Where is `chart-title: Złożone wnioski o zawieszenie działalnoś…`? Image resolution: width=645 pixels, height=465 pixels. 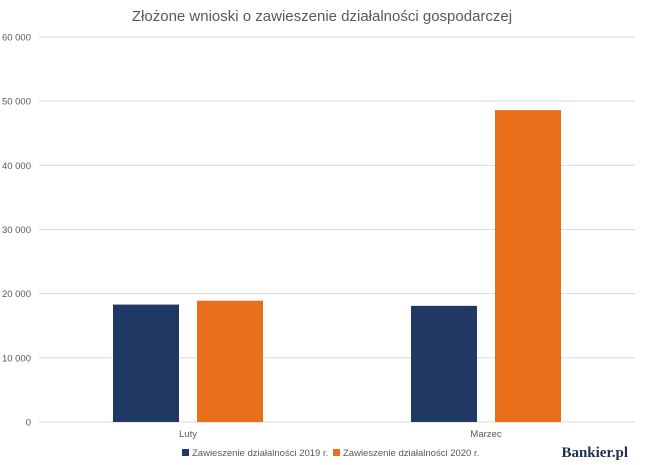 chart-title: Złożone wnioski o zawieszenie działalnoś… is located at coordinates (322, 16).